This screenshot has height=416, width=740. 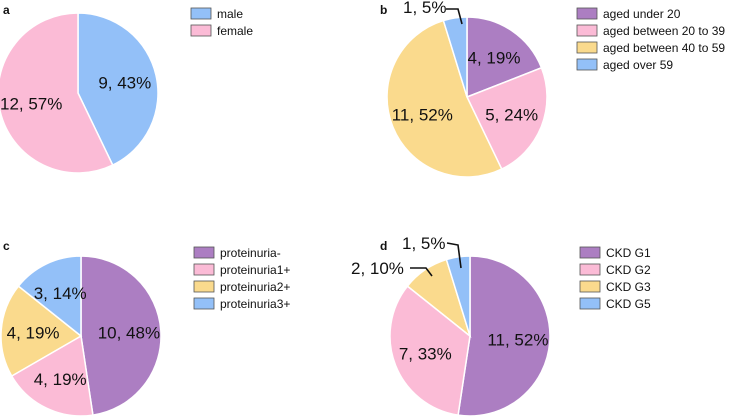 What do you see at coordinates (628, 270) in the screenshot?
I see `legend-entry: CKD G2` at bounding box center [628, 270].